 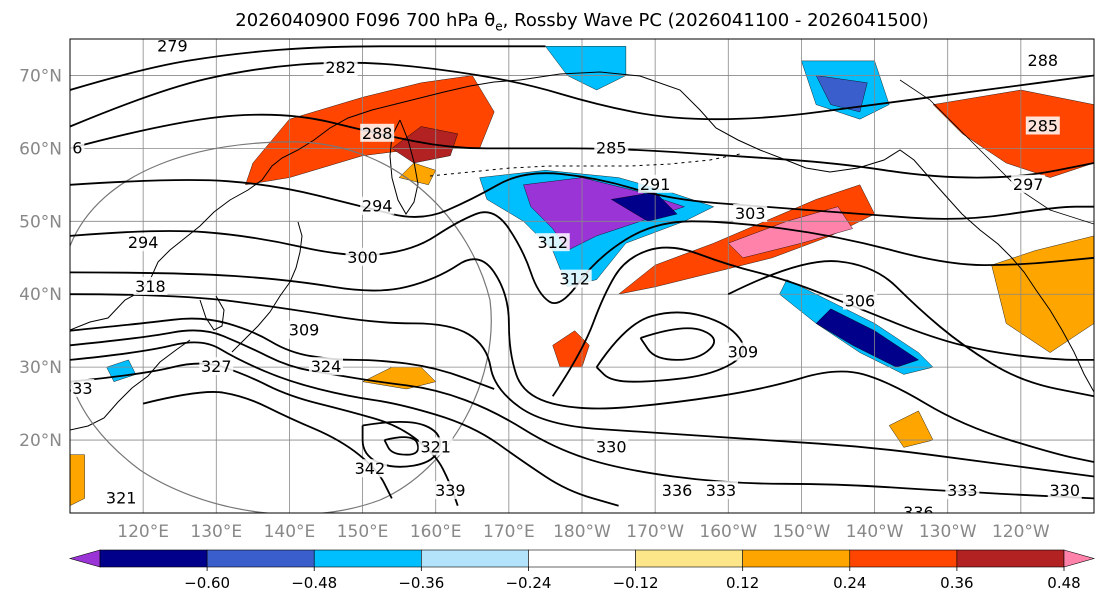 What do you see at coordinates (84, 558) in the screenshot?
I see `colorbar-extend-low` at bounding box center [84, 558].